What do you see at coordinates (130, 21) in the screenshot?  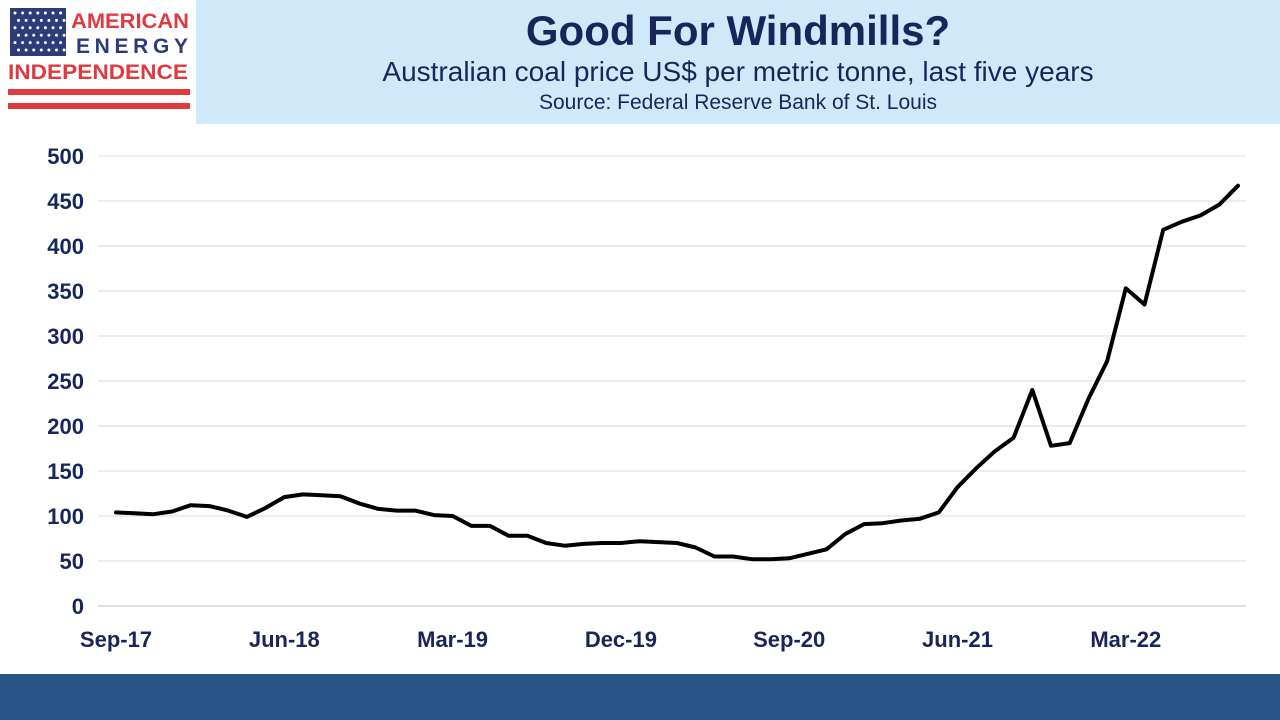 I see `logo-line-1: AMERICAN` at bounding box center [130, 21].